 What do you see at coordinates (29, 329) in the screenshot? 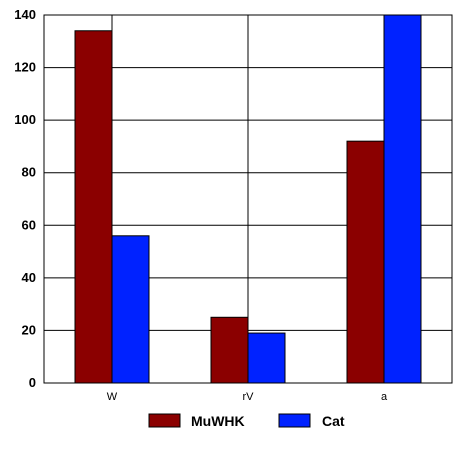
I see `y-tick-label: 20` at bounding box center [29, 329].